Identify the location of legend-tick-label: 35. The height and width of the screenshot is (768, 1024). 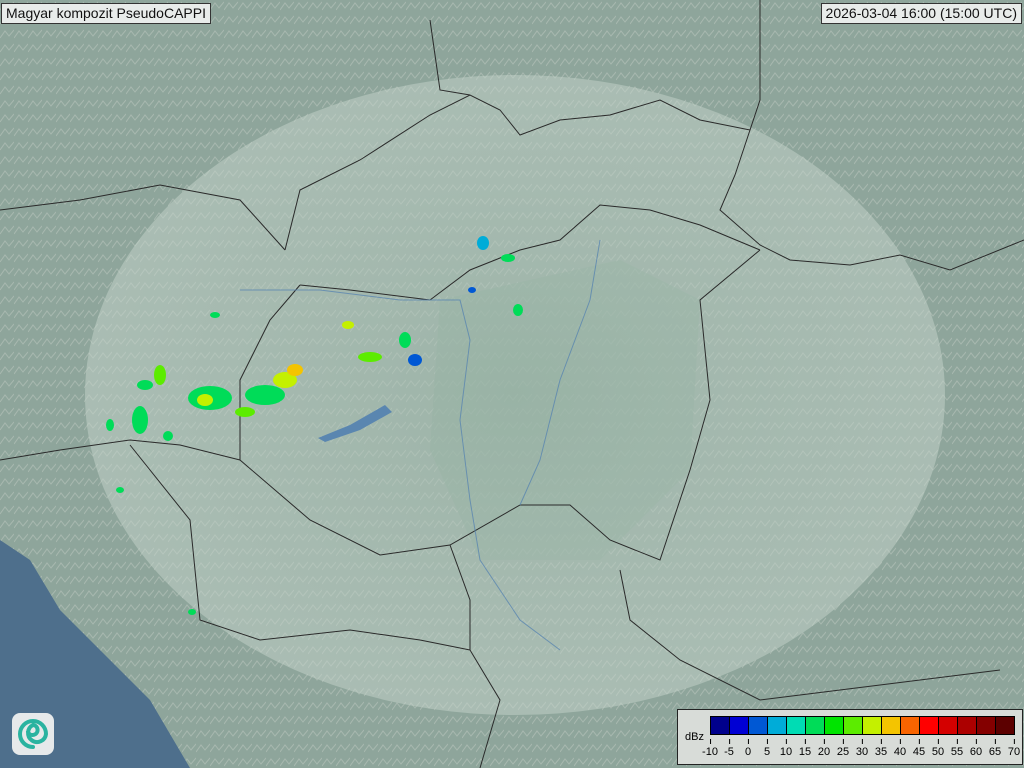
(881, 748).